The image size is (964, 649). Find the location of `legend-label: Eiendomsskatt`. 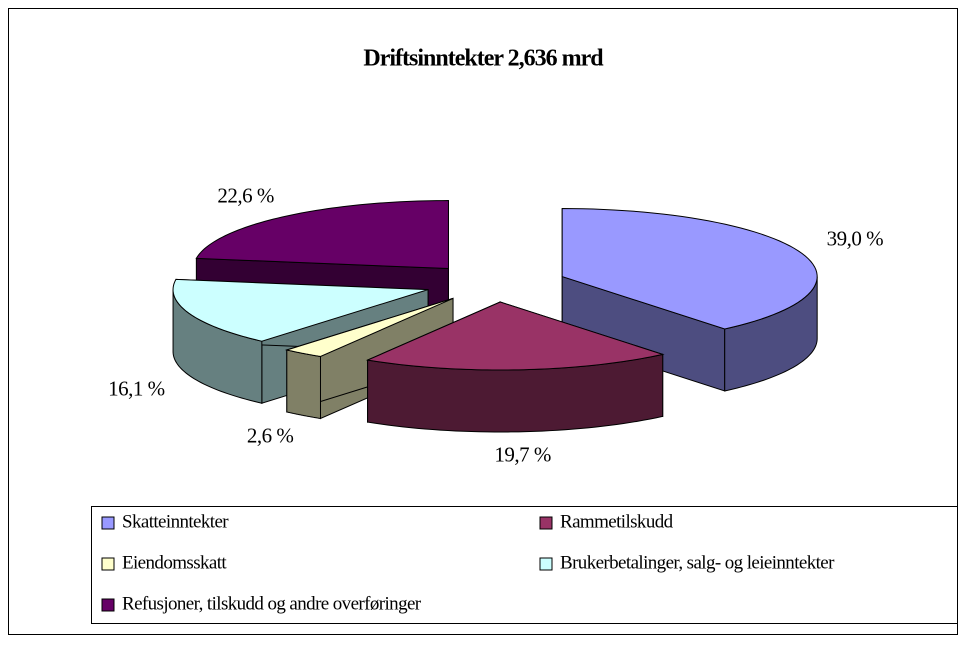

legend-label: Eiendomsskatt is located at coordinates (174, 562).